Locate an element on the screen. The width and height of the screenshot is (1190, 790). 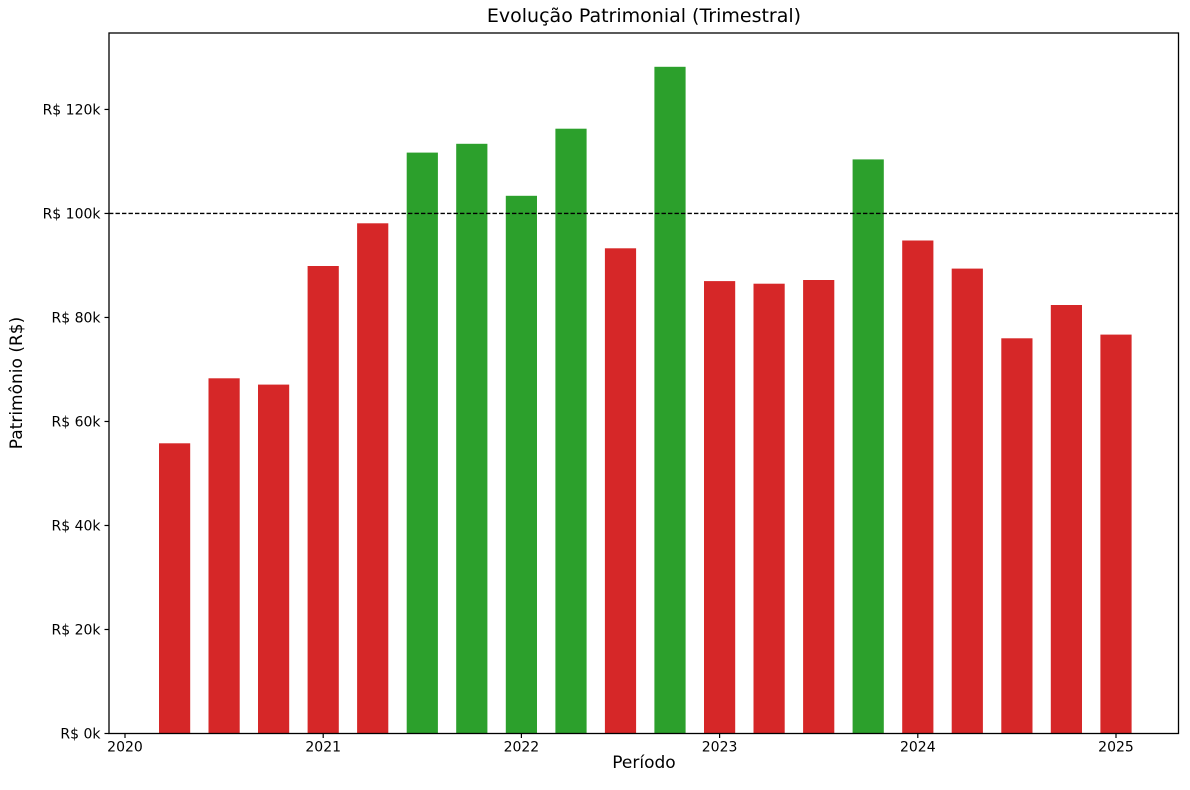
y-tick-label: R$ 80k is located at coordinates (76, 318).